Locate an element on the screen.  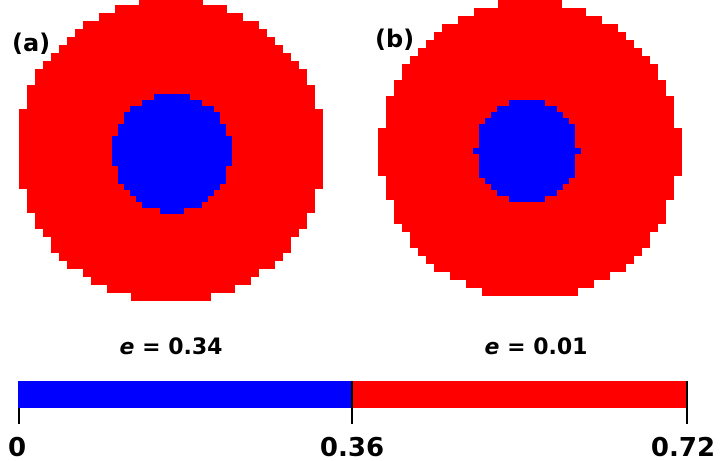
colorbar-tick-label-mid: 0.36 is located at coordinates (352, 447).